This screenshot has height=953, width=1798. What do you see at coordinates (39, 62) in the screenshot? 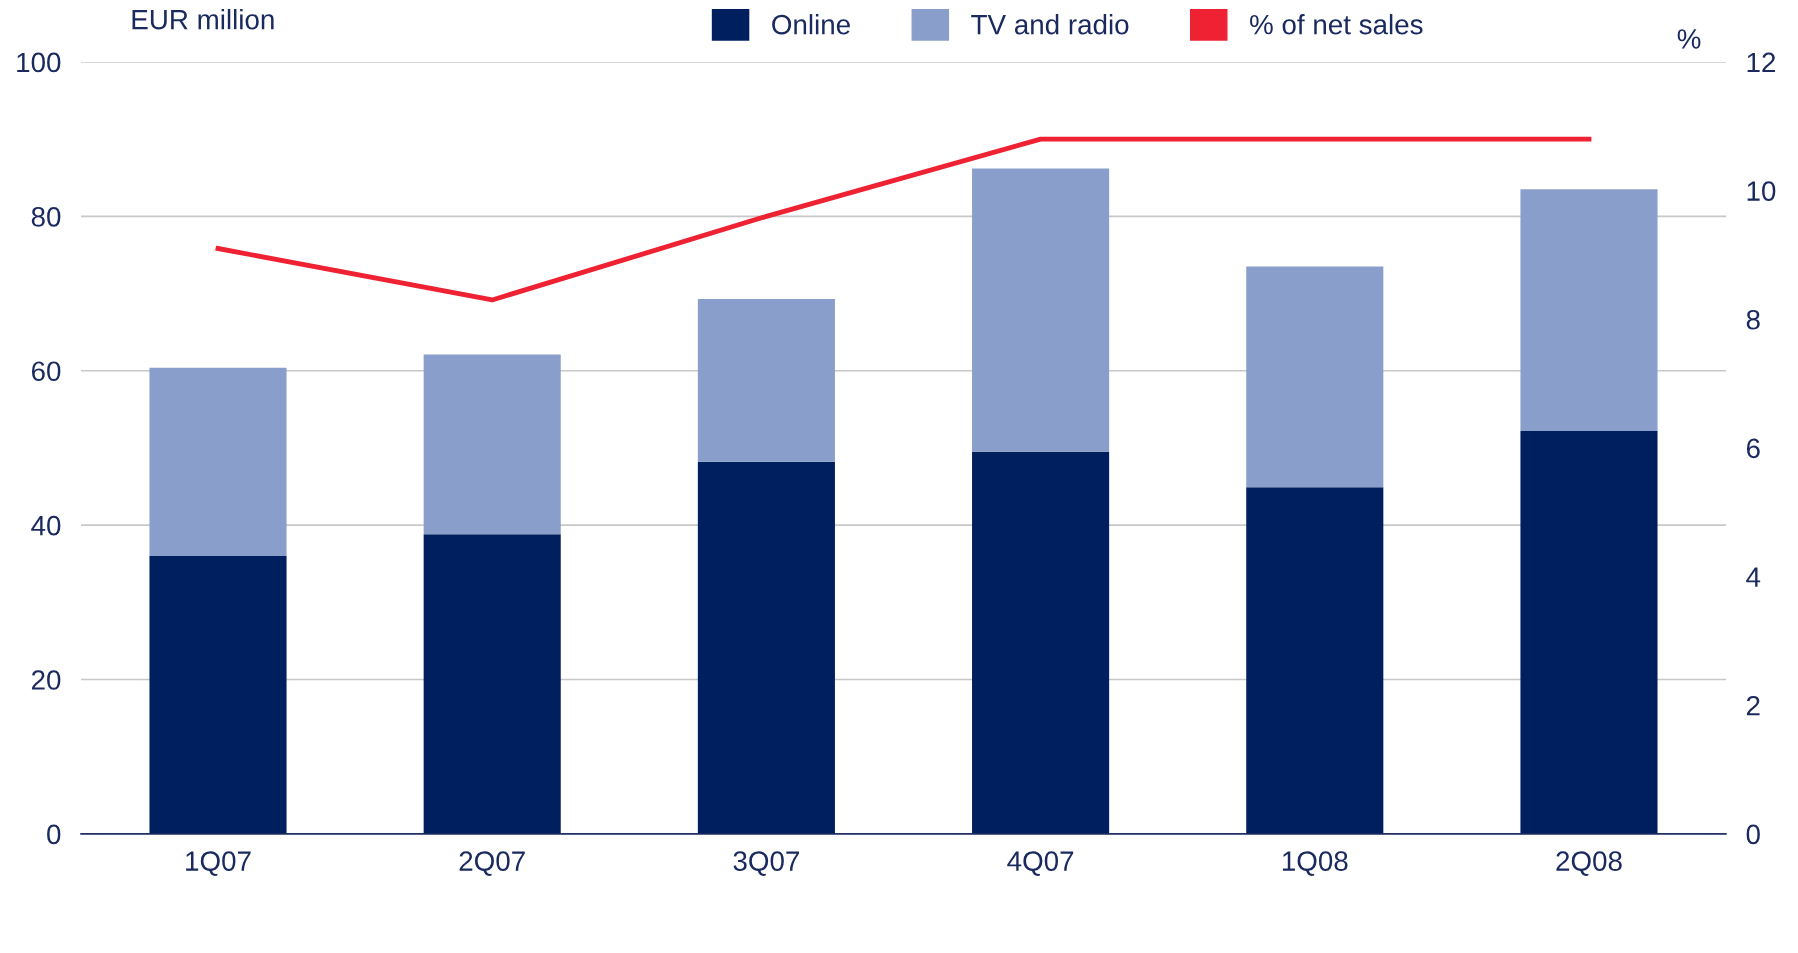
I see `y-tick-label: 100` at bounding box center [39, 62].